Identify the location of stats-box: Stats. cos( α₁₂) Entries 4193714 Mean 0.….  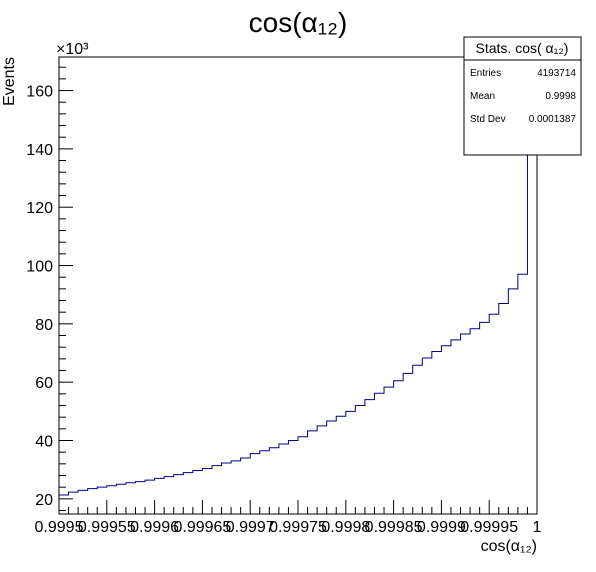
(522, 96).